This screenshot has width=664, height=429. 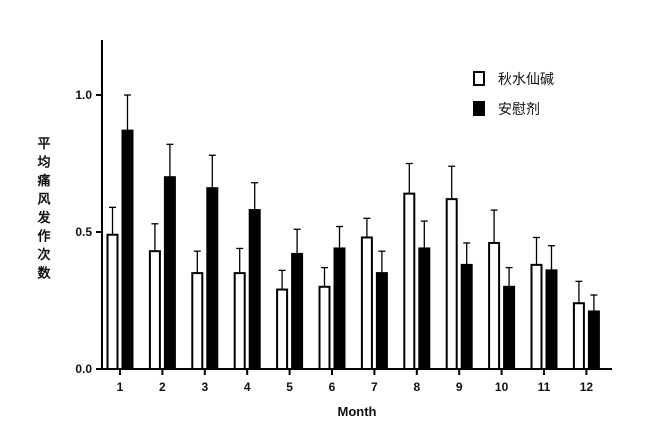 I want to click on x-tick-label: 7, so click(x=374, y=387).